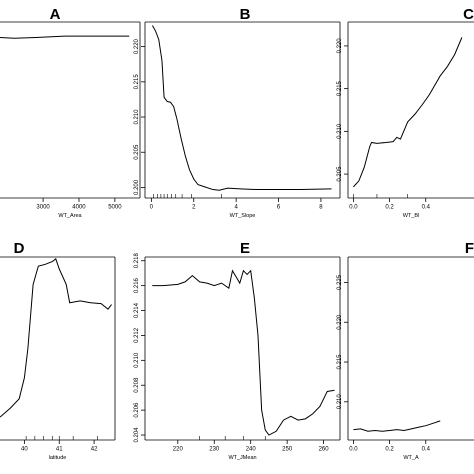 The height and width of the screenshot is (474, 474). I want to click on x-tick-label-d-0: 40, so click(24, 450).